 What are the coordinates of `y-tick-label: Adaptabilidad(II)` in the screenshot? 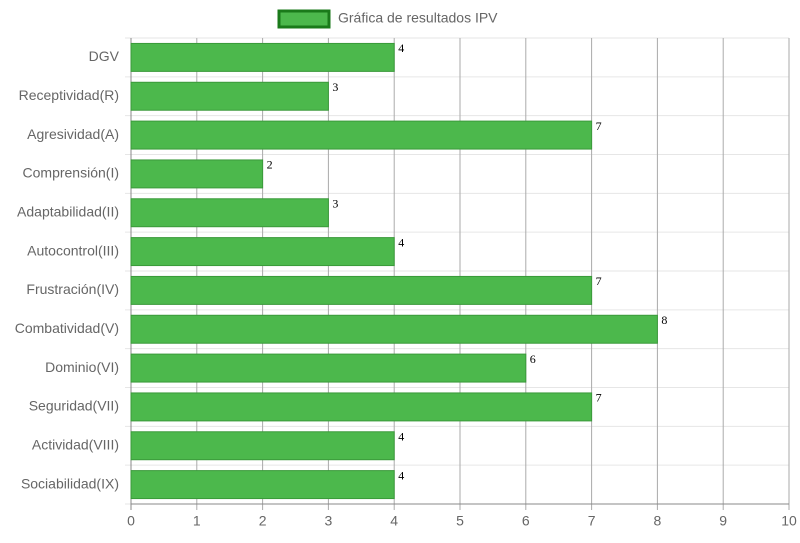 It's located at (68, 211).